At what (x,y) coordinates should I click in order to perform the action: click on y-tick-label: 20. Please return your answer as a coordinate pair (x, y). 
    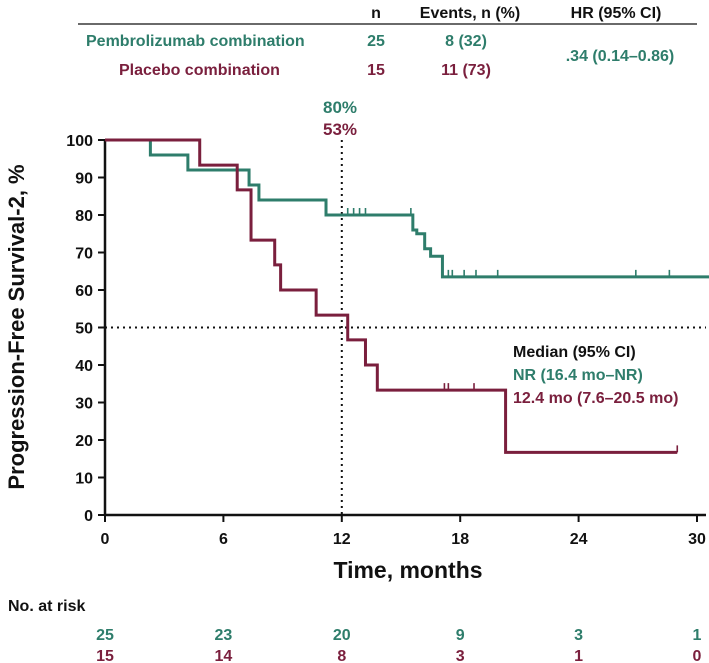
    Looking at the image, I should click on (84, 441).